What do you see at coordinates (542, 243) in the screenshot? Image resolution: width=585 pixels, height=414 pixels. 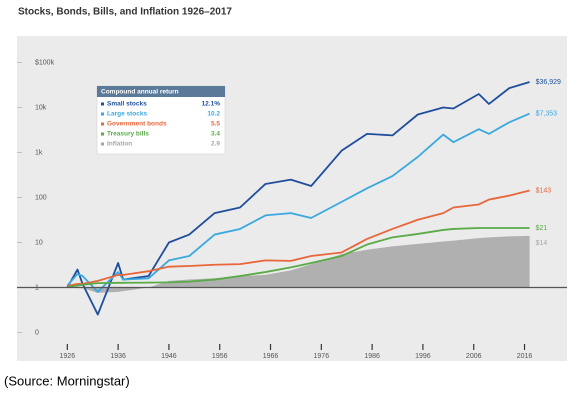 I see `end-value-label: $14` at bounding box center [542, 243].